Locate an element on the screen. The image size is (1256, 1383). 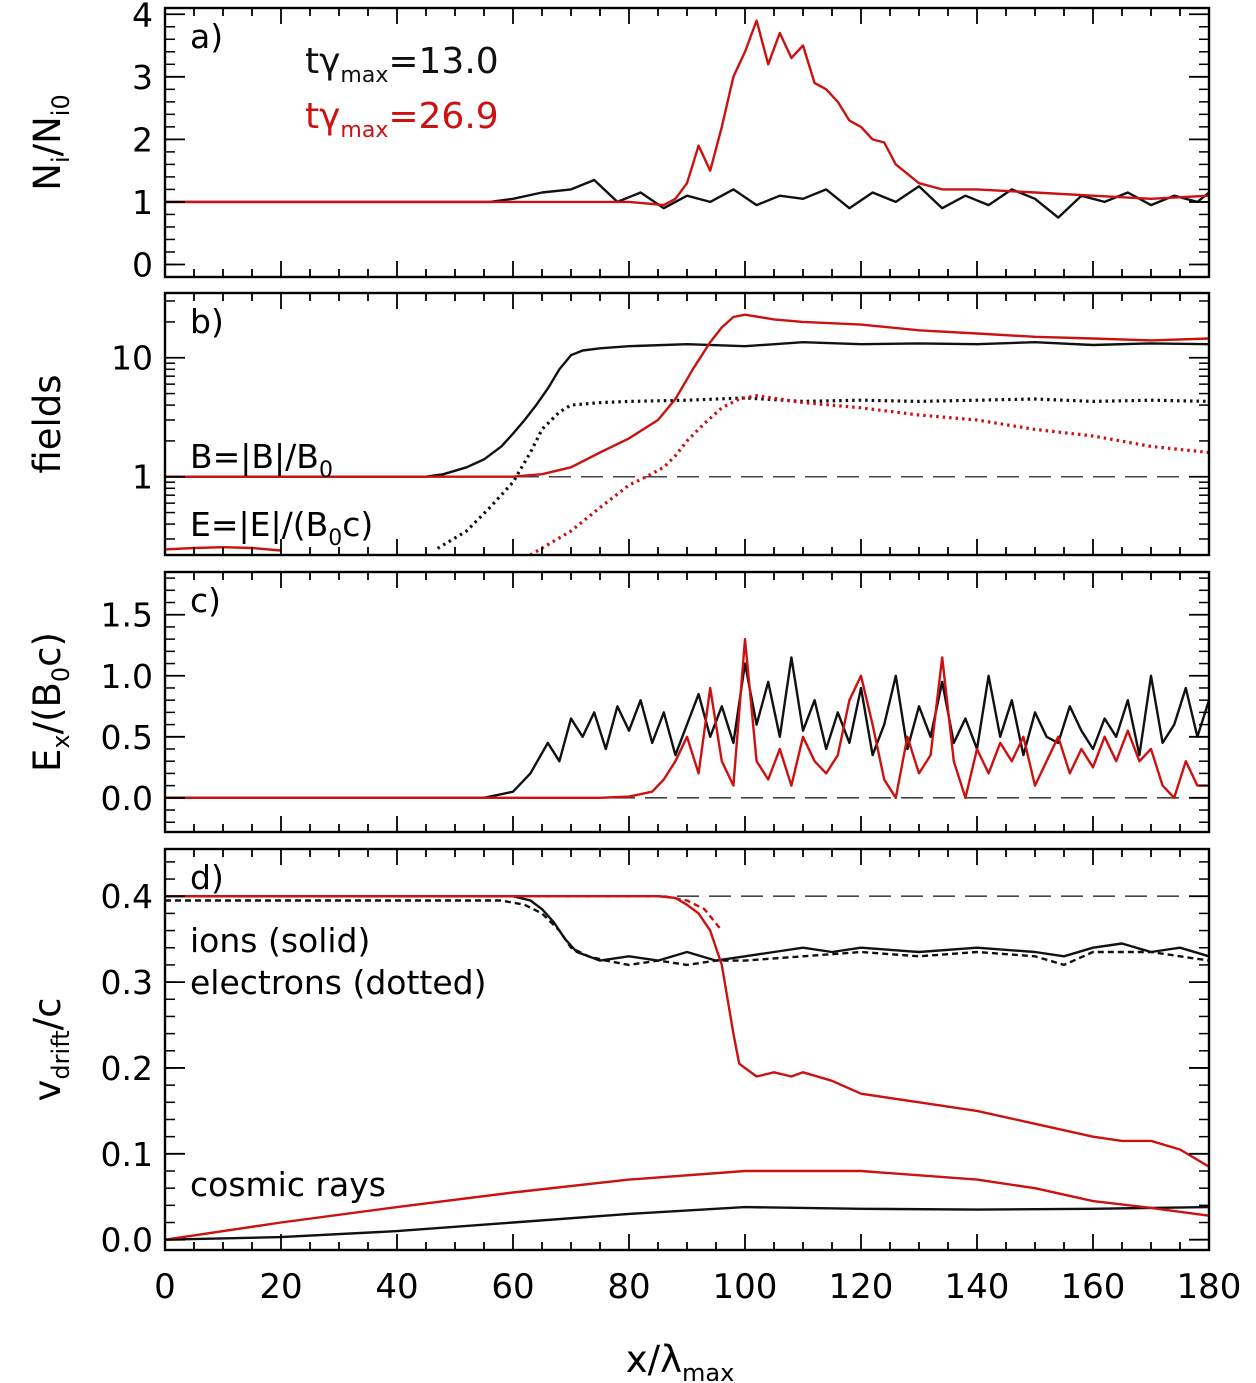
series-group-a is located at coordinates (687, 119).